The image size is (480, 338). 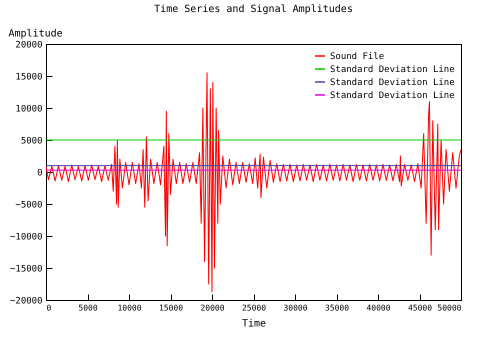 What do you see at coordinates (253, 9) in the screenshot?
I see `chart-title: Time Series and Signal Amplitudes` at bounding box center [253, 9].